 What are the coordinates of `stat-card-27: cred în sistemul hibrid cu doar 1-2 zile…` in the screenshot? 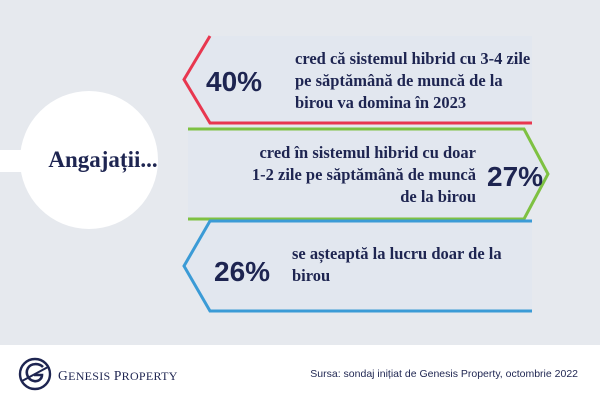 It's located at (366, 174).